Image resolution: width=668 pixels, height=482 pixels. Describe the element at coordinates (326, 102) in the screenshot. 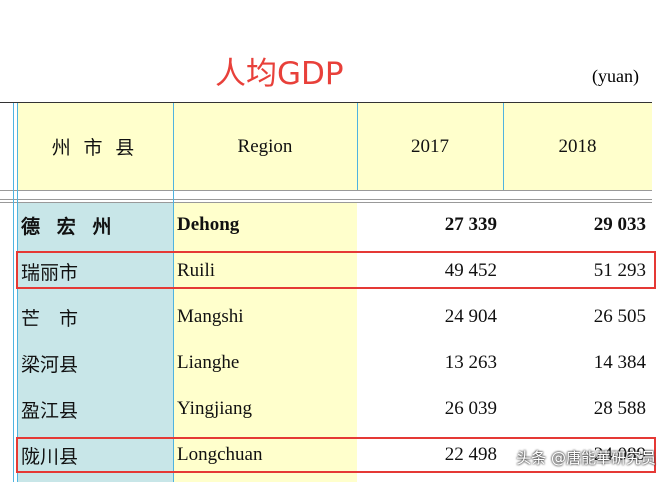

I see `top-rule` at that location.